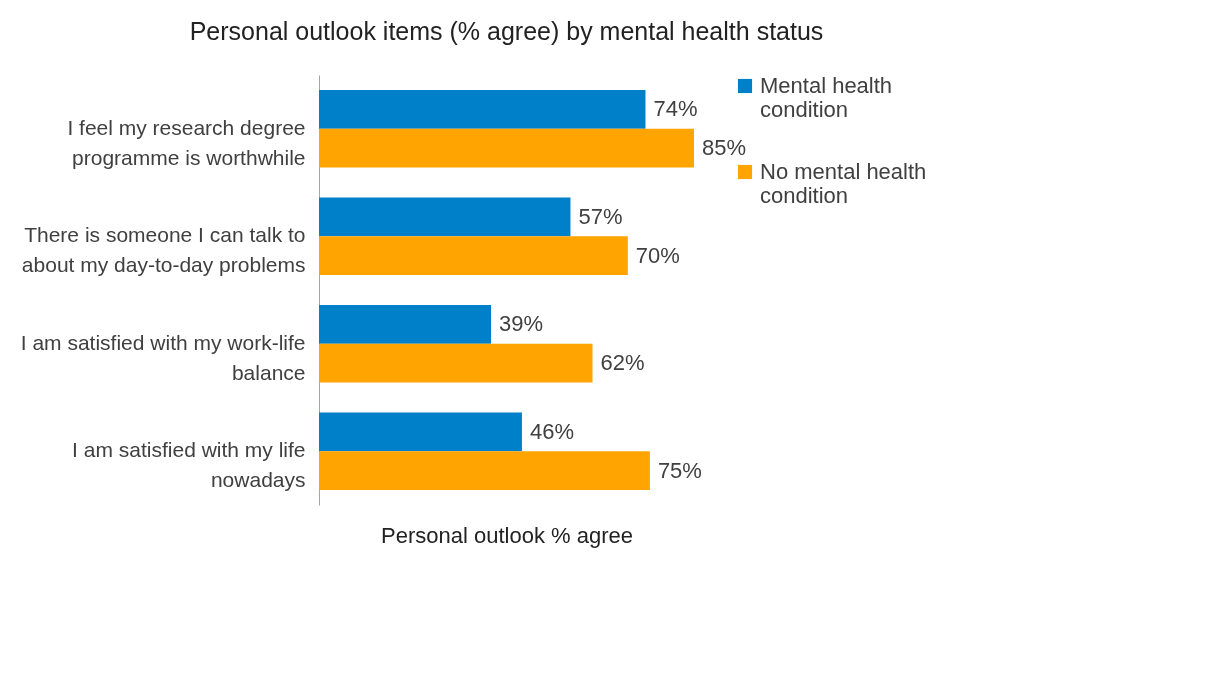 This screenshot has width=1218, height=693. I want to click on y-tick-label: There is someone I can talk to about my day-to-day problems, so click(163, 250).